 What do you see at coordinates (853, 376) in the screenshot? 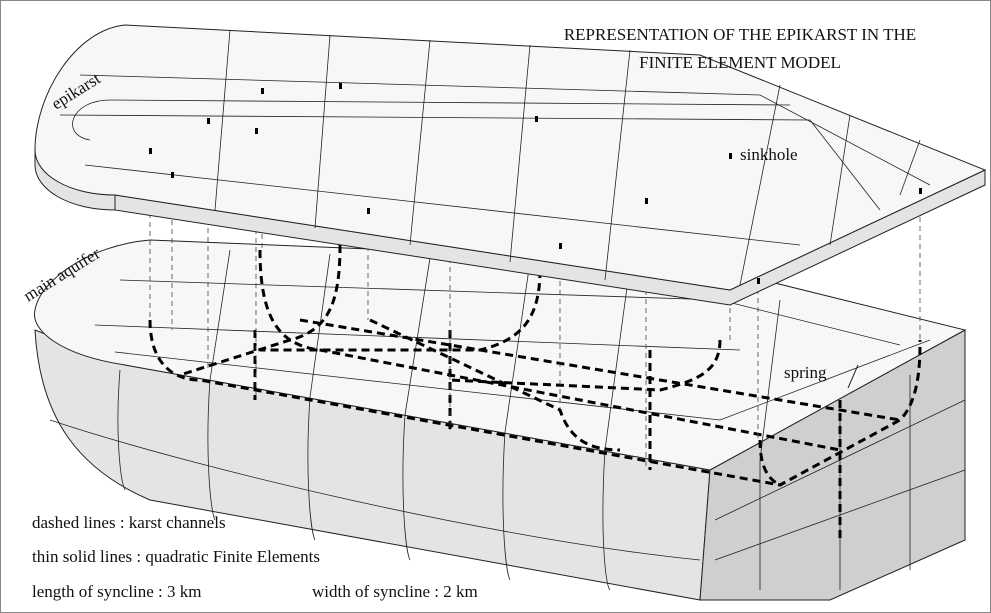
I see `spring-arrow` at bounding box center [853, 376].